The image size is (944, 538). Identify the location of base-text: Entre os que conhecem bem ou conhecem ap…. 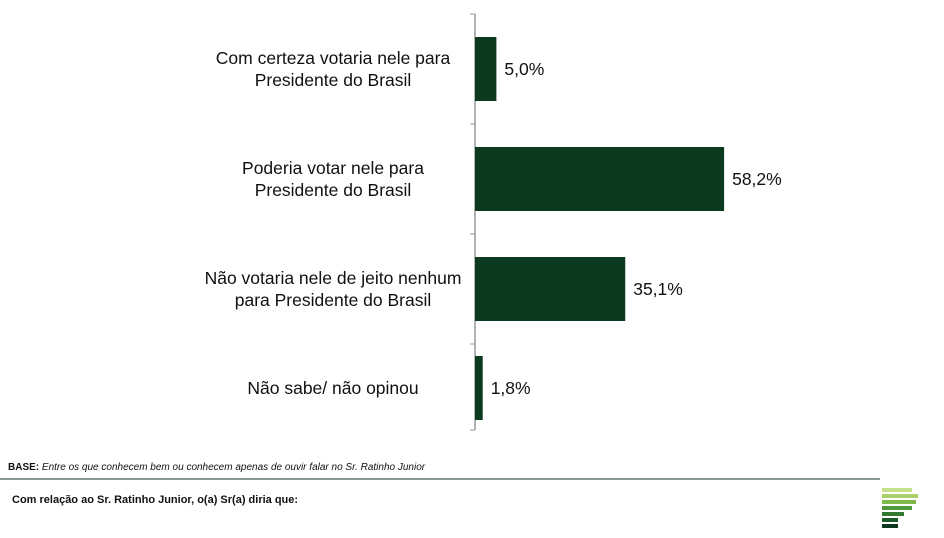
(233, 467).